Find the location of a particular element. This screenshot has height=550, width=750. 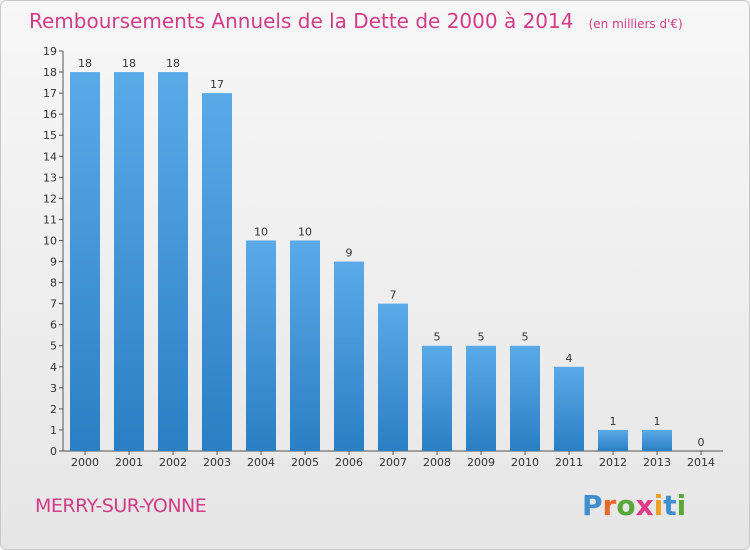

y-tick-label: 14 is located at coordinates (50, 156).